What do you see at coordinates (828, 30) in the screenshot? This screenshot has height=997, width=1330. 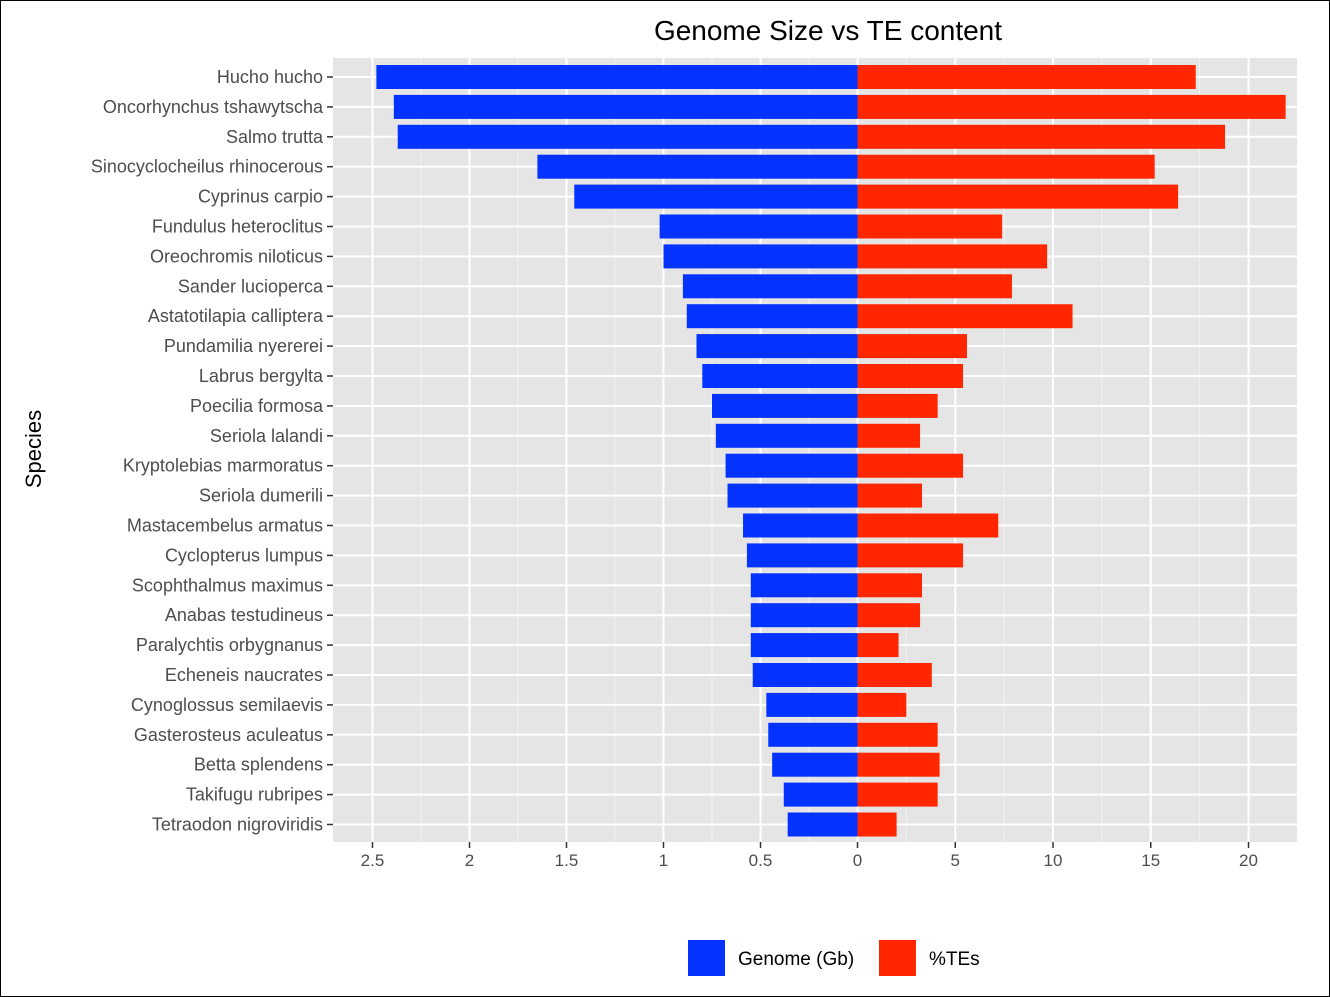 I see `chart-title: Genome Size vs TE content` at bounding box center [828, 30].